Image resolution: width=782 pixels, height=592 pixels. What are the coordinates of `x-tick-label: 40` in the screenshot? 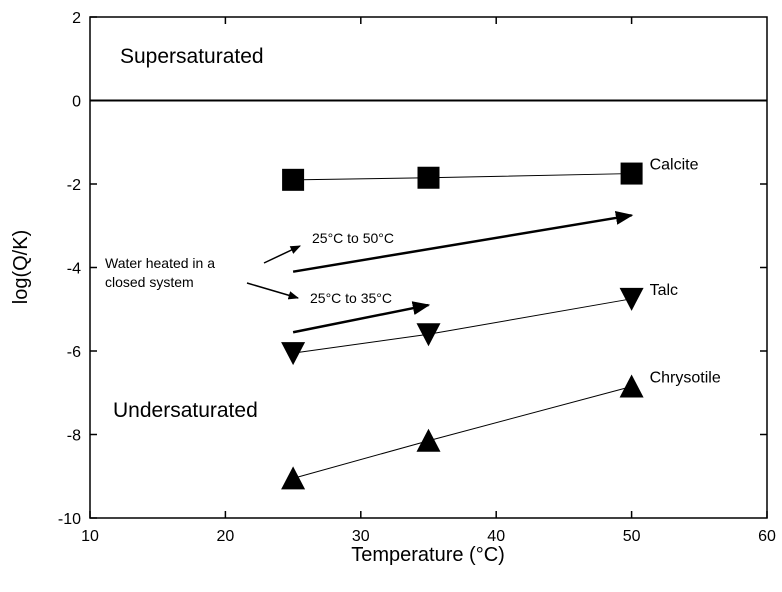 It's located at (496, 536).